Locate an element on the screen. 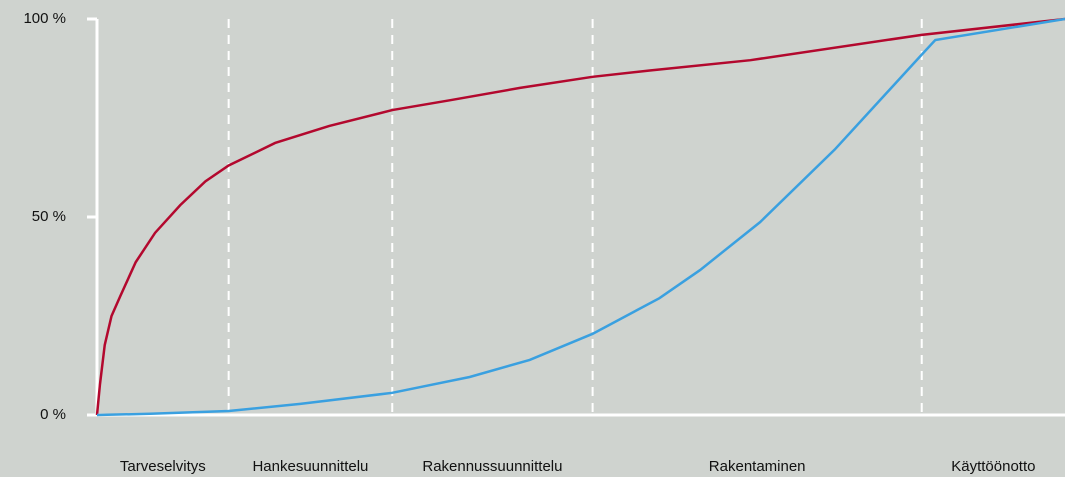 This screenshot has width=1065, height=477. phase-label: Hankesuunnittelu is located at coordinates (310, 466).